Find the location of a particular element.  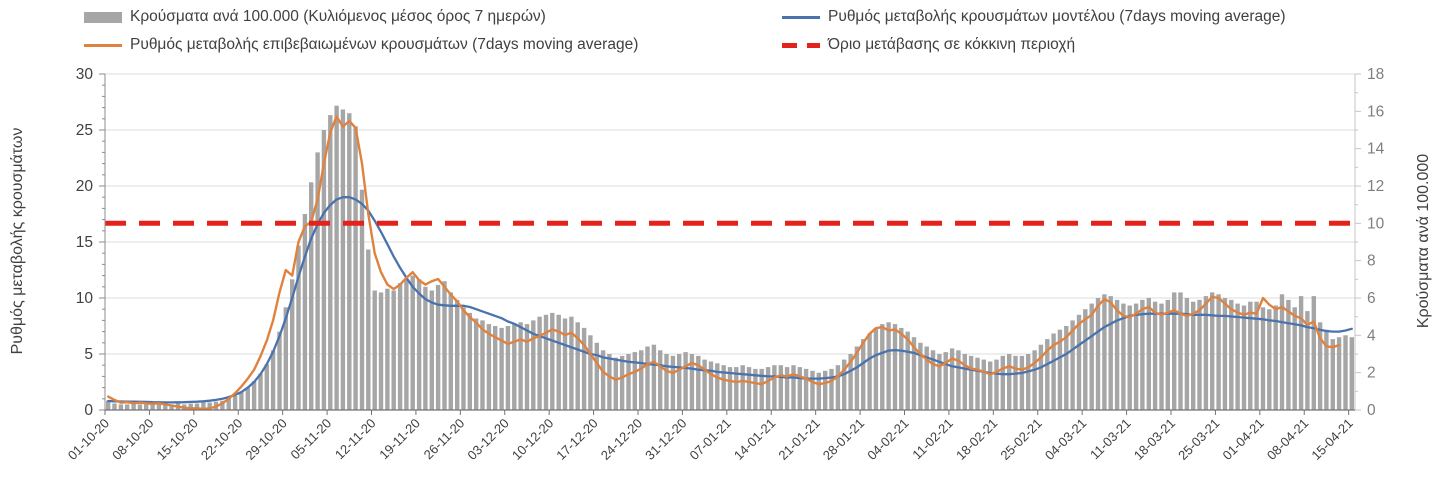

svg-text: 25 is located at coordinates (84, 130).